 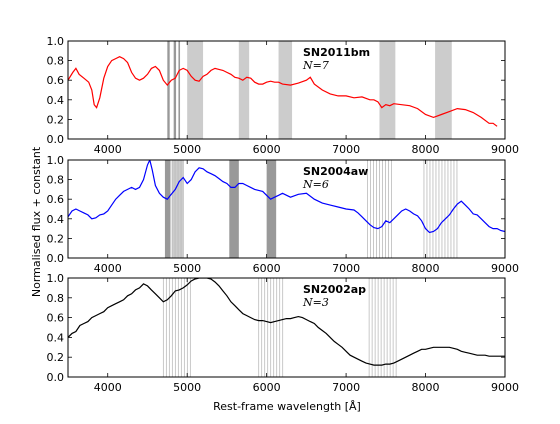 What do you see at coordinates (315, 65) in the screenshot?
I see `n-label: N=7` at bounding box center [315, 65].